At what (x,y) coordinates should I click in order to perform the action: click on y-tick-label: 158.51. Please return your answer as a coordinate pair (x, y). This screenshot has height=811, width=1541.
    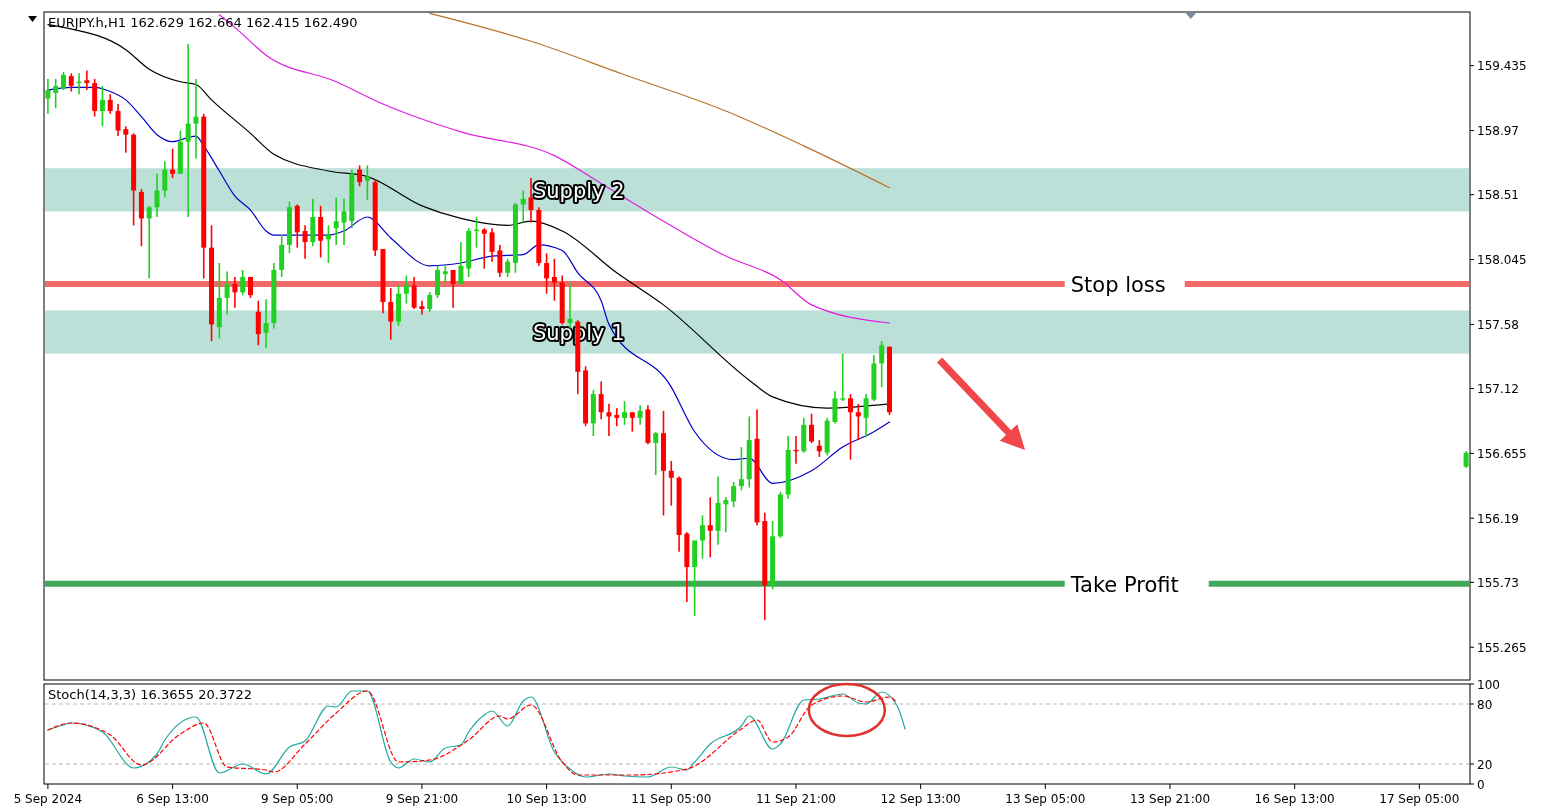
    Looking at the image, I should click on (1498, 195).